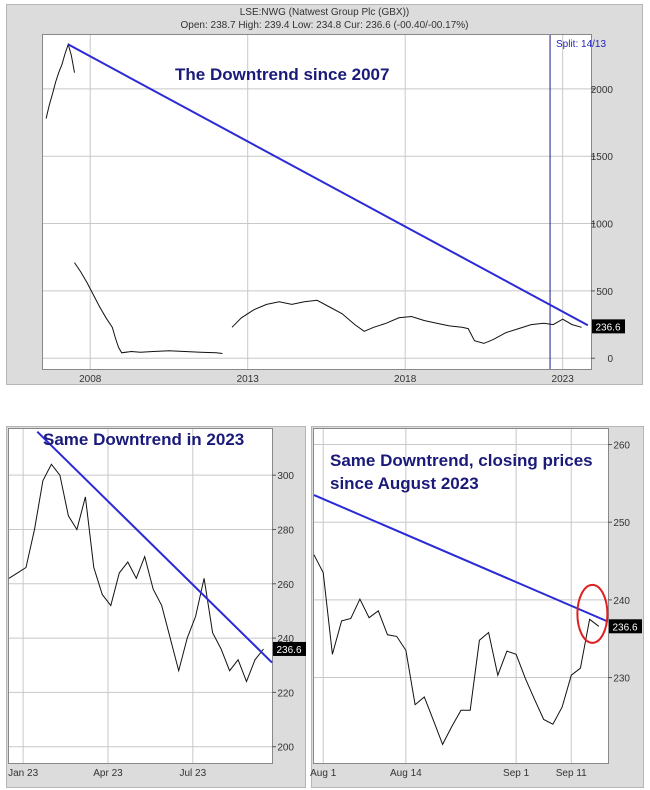 This screenshot has height=790, width=650. What do you see at coordinates (405, 379) in the screenshot?
I see `x-tick-label: 2018` at bounding box center [405, 379].